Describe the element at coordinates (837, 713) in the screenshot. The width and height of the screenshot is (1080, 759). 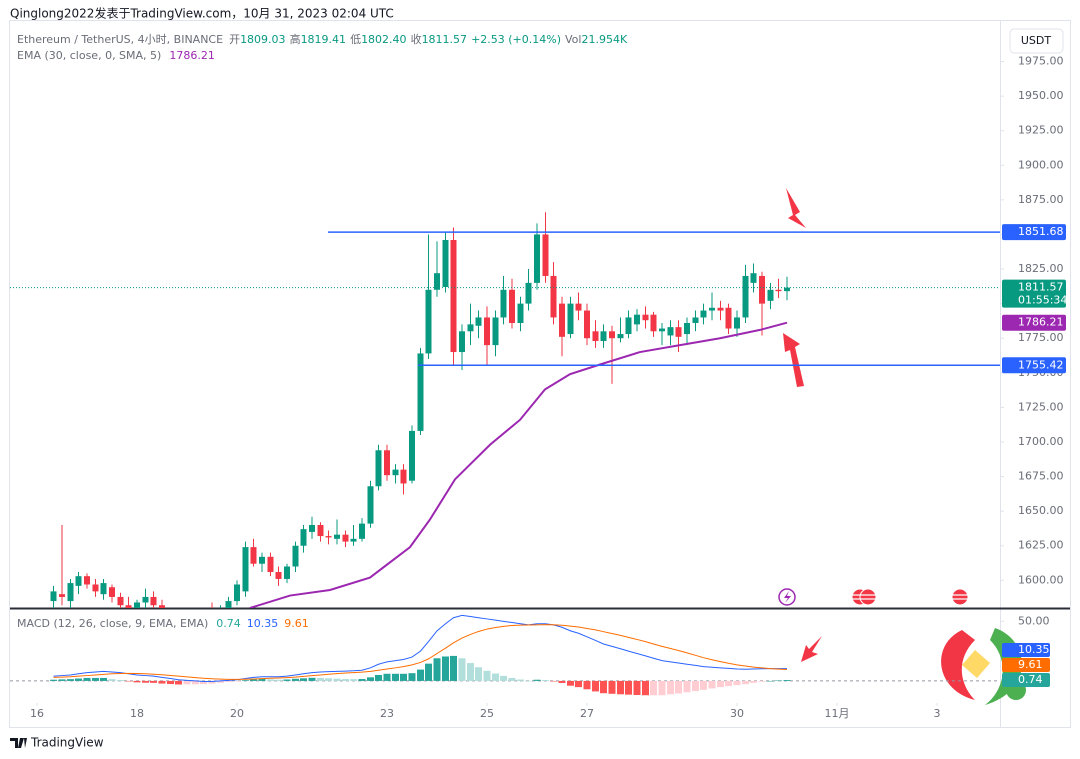
I see `x-tick-label: 11月` at that location.